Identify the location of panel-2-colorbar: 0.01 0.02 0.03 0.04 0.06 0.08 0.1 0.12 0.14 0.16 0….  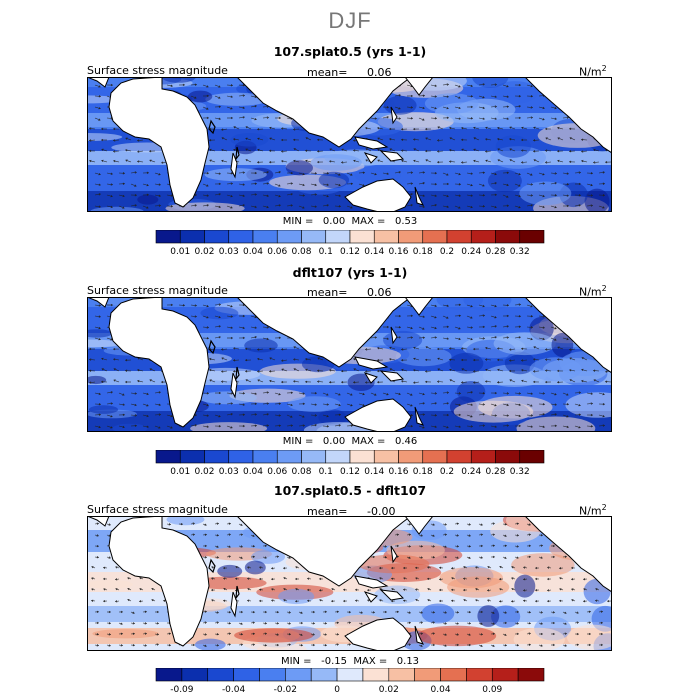
(350, 463).